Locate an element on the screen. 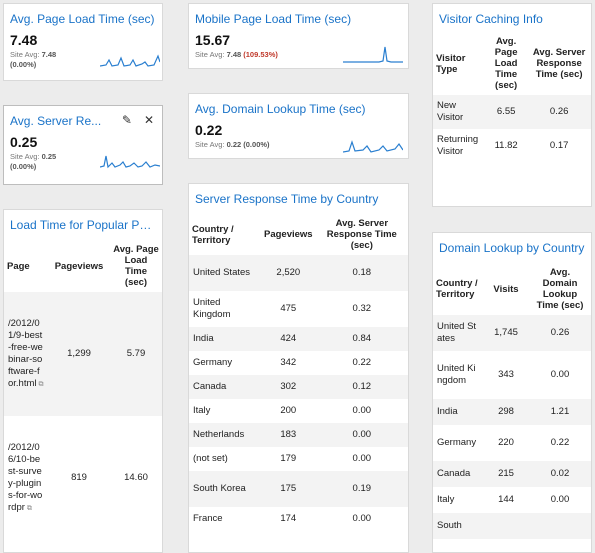 Image resolution: width=595 pixels, height=553 pixels. server-time: 0.17 is located at coordinates (559, 145).